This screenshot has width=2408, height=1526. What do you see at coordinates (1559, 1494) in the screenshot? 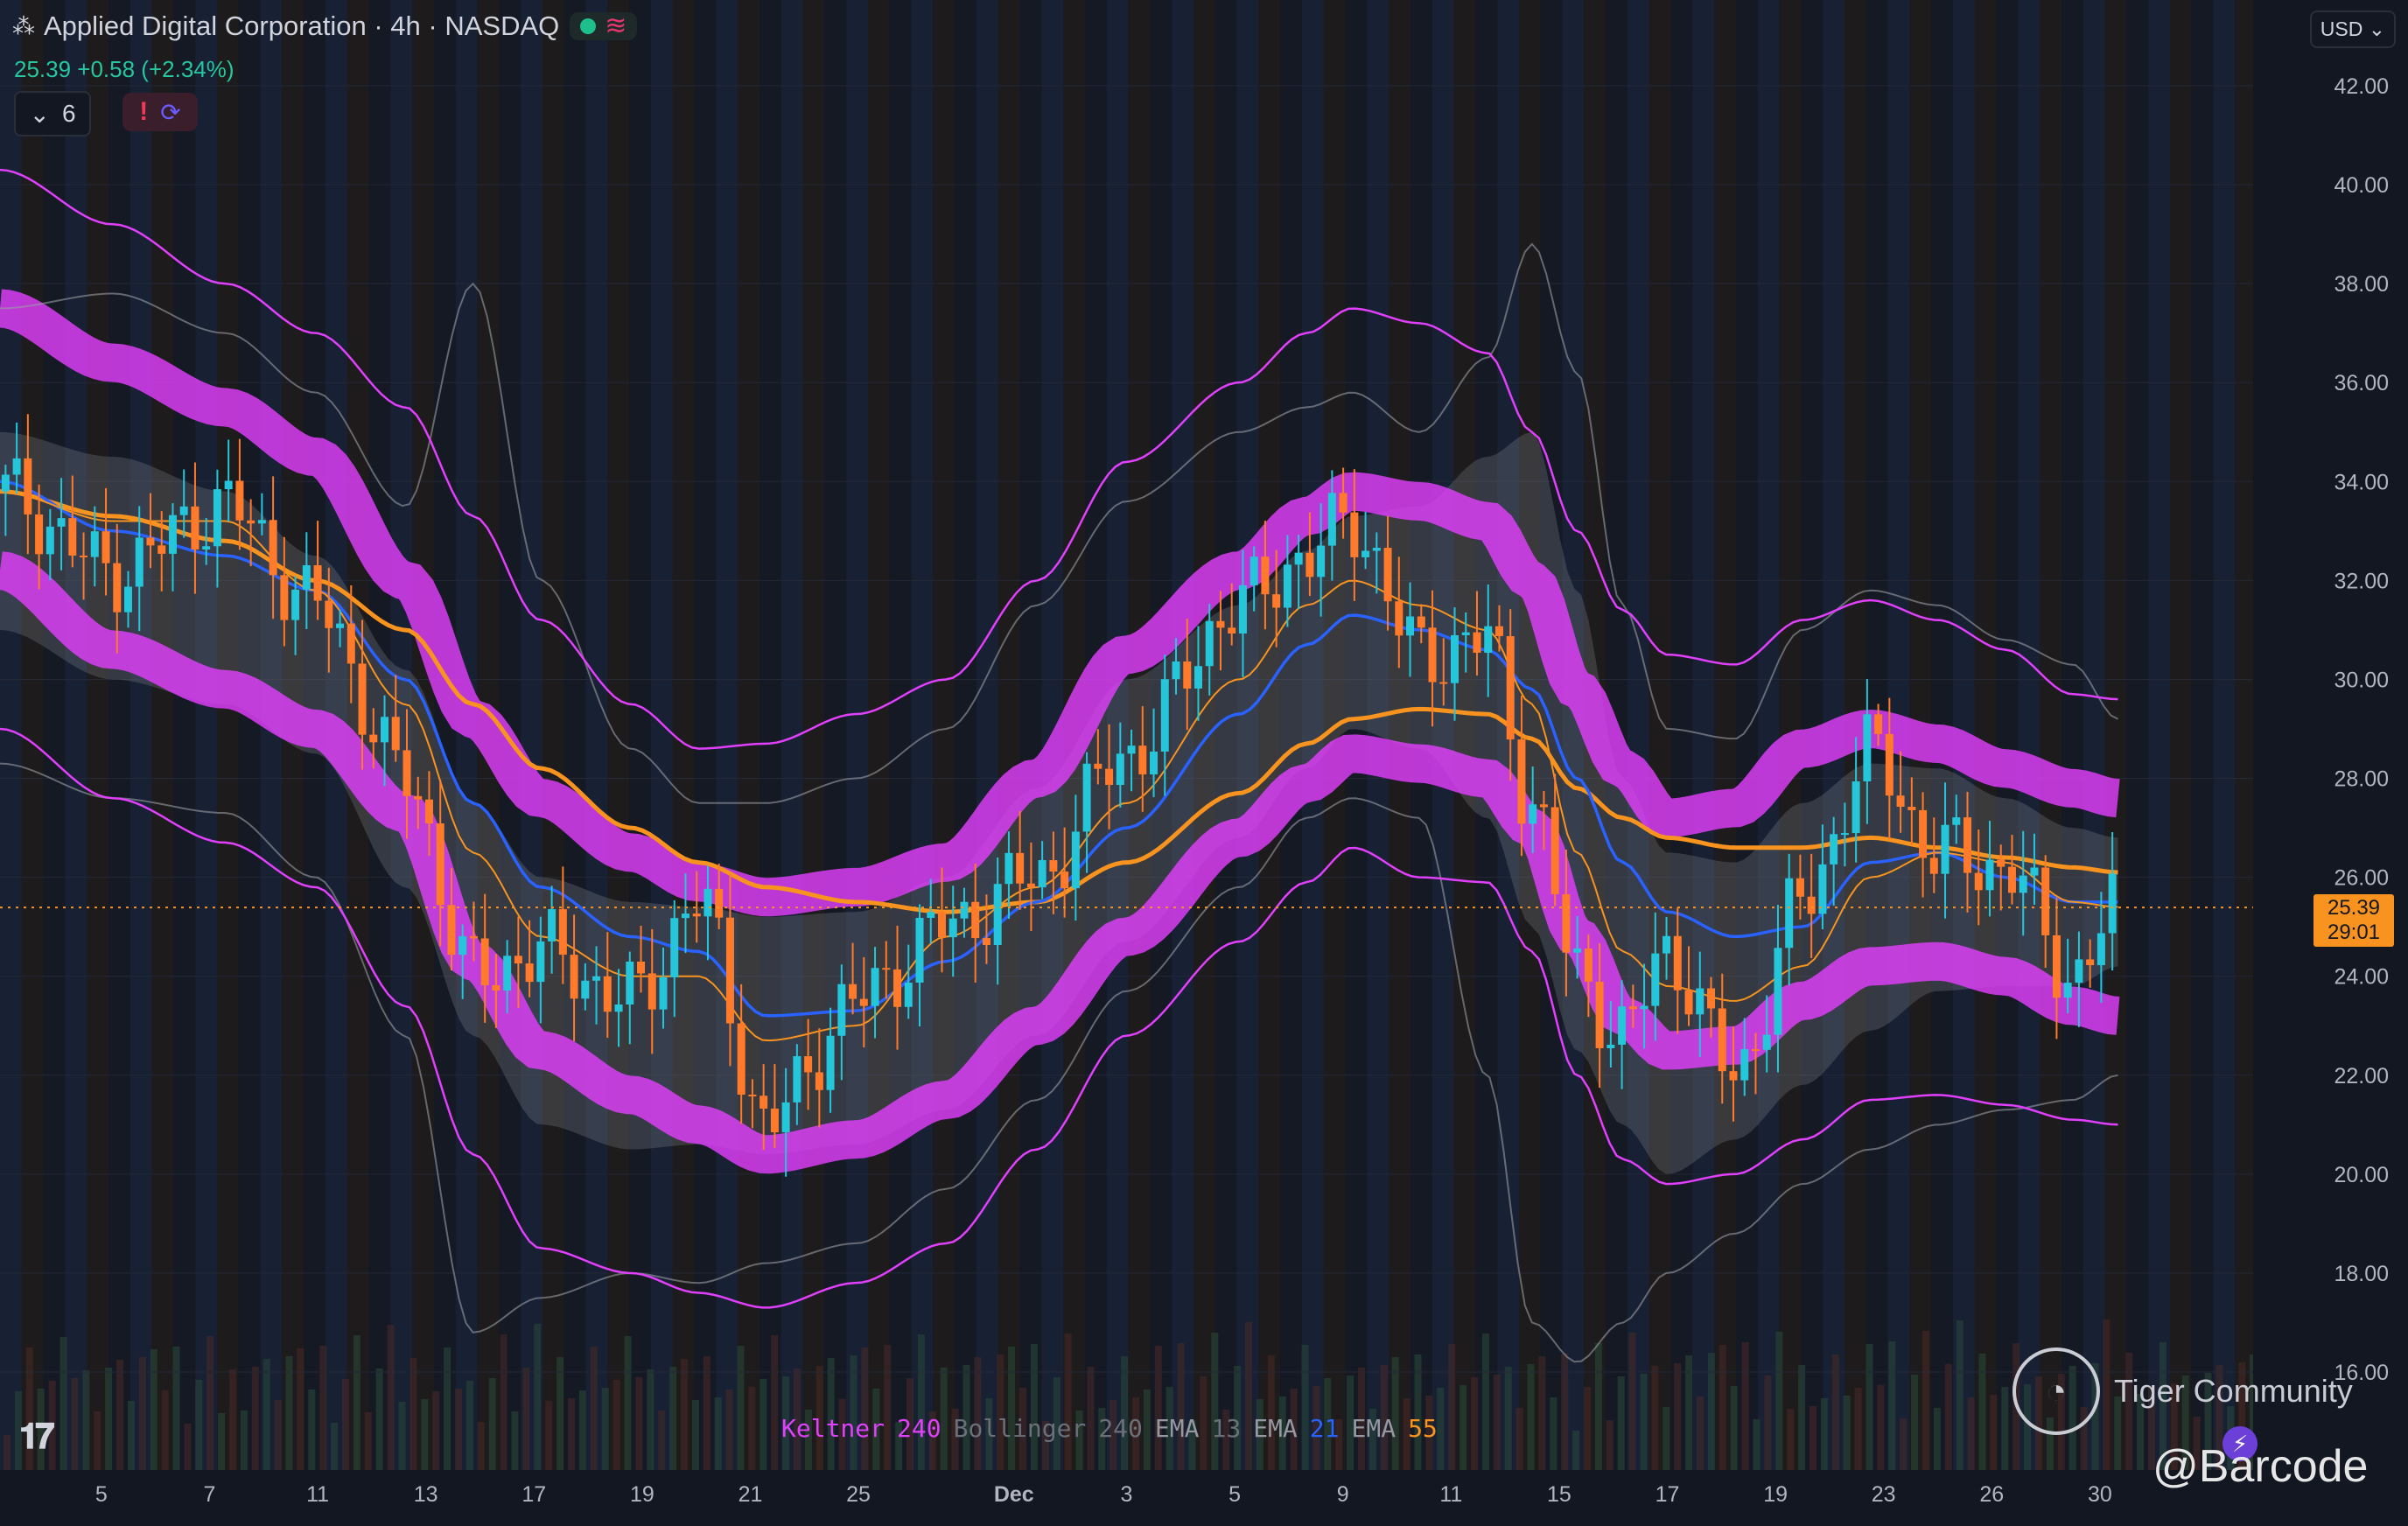
I see `x-tick-label: 15` at bounding box center [1559, 1494].